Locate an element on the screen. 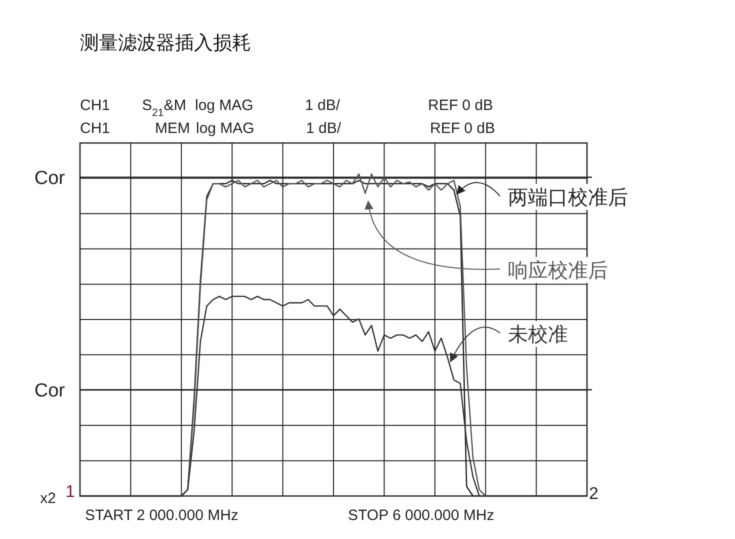 This screenshot has height=539, width=735. text: x2 is located at coordinates (48, 498).